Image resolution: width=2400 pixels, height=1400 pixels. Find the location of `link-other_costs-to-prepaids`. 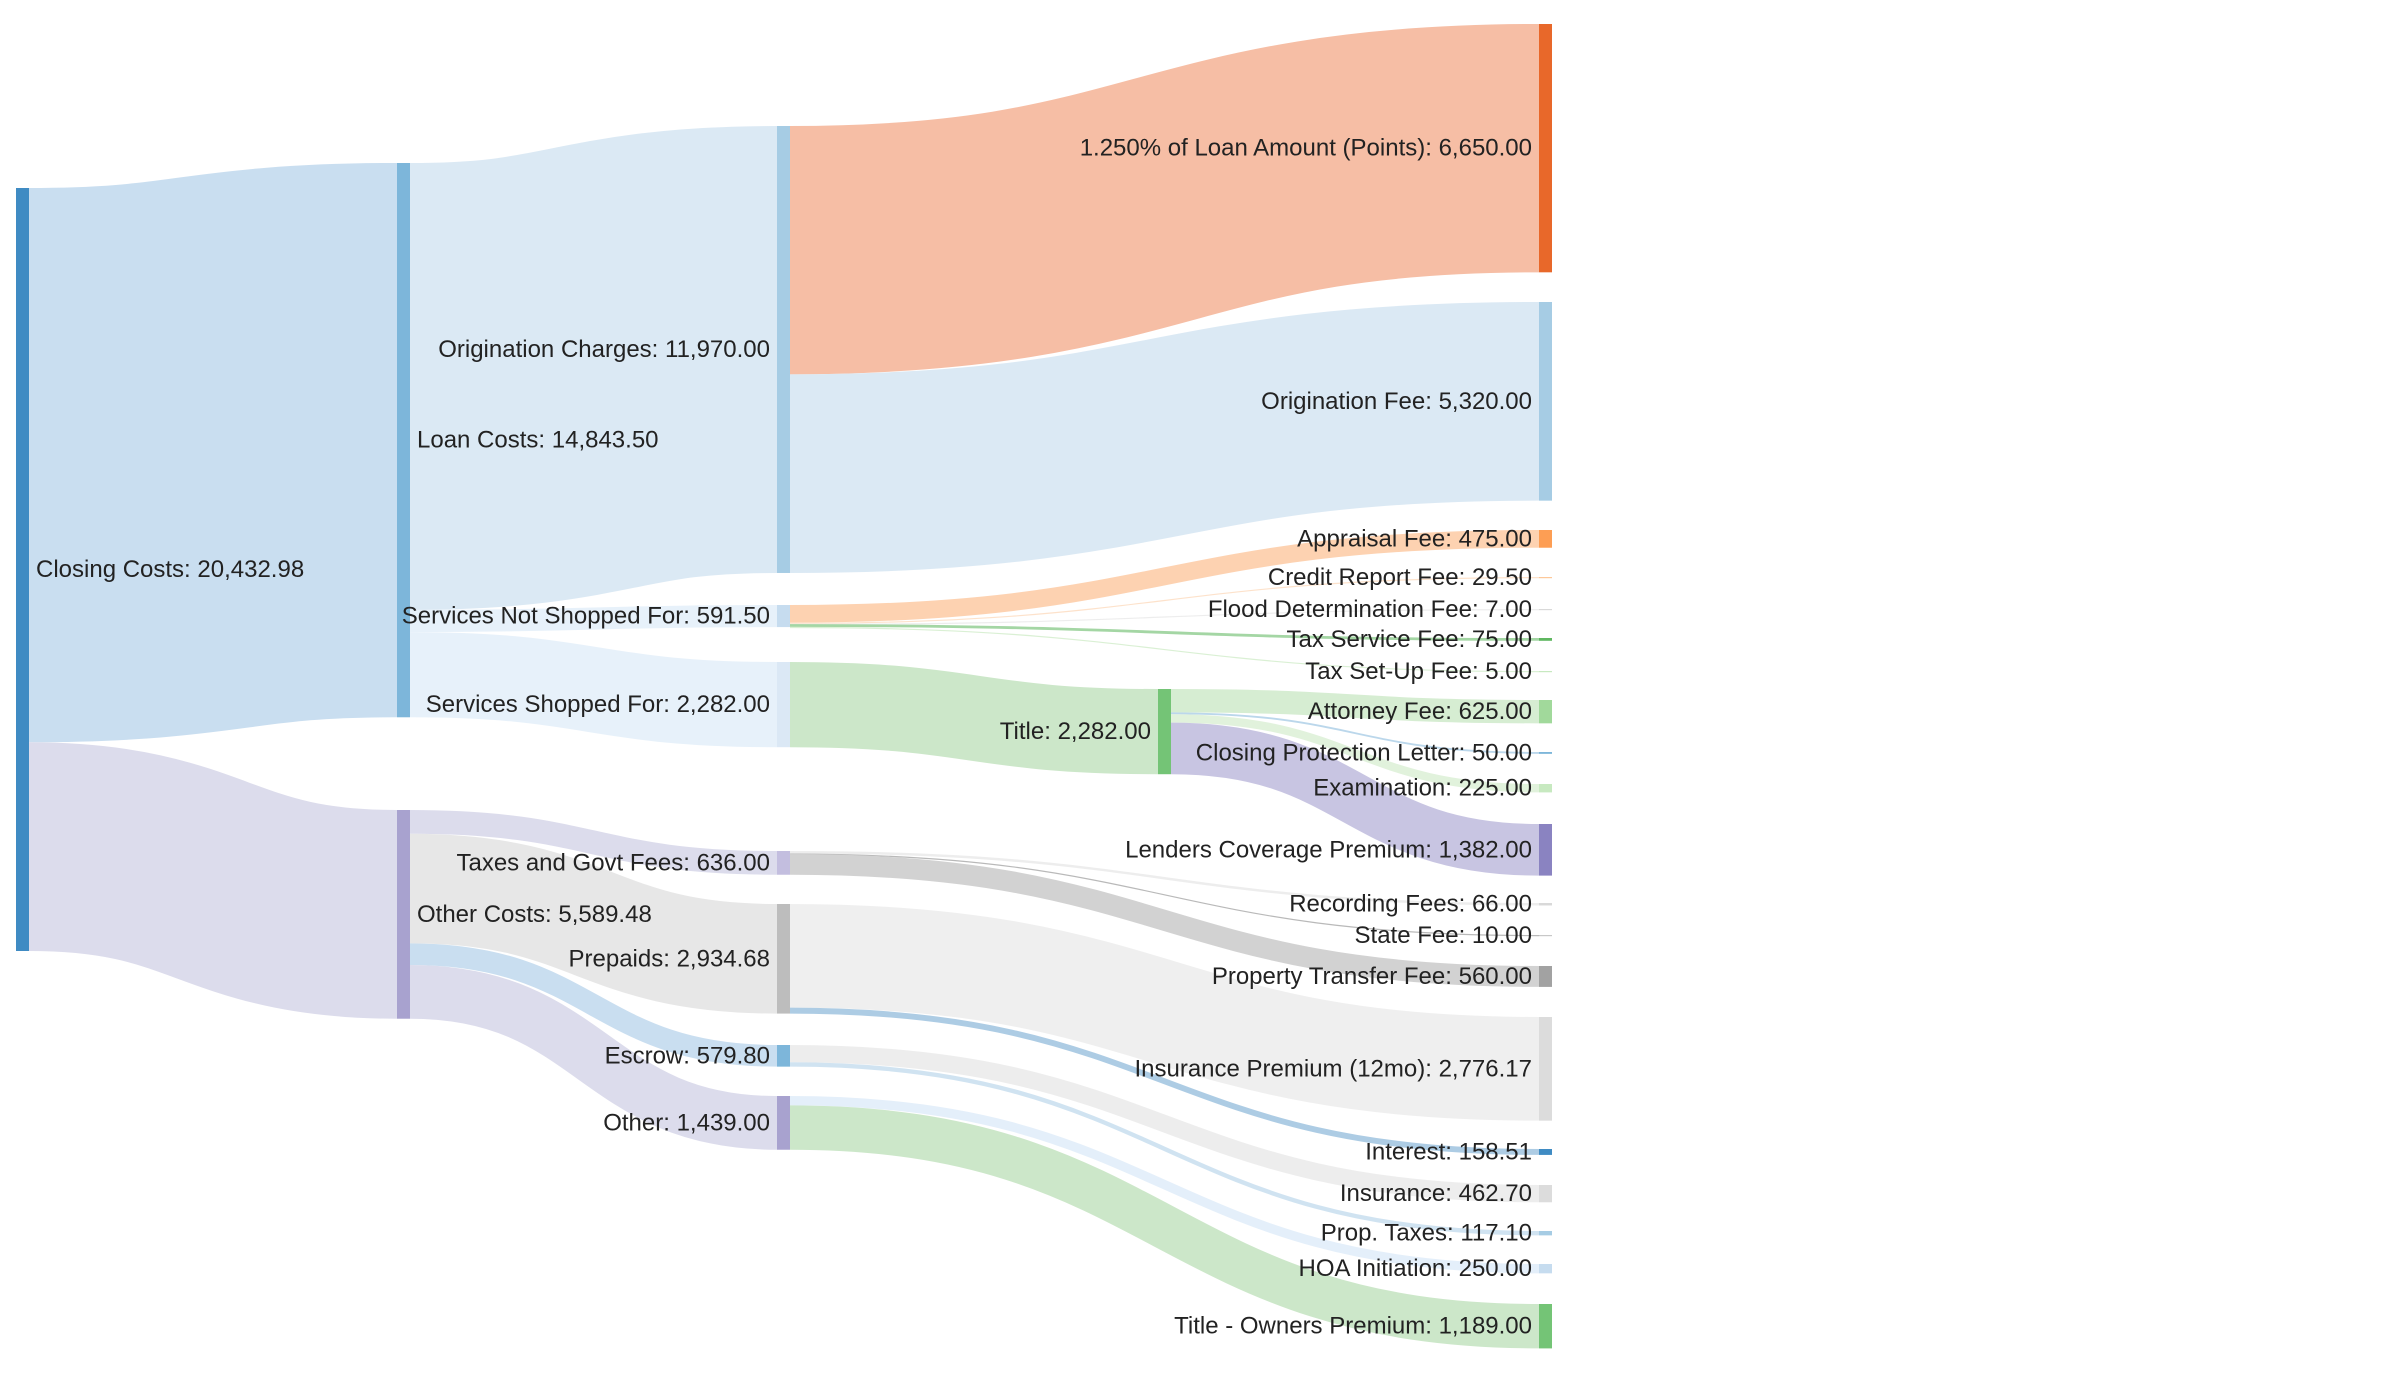

link-other_costs-to-prepaids is located at coordinates (593, 923).